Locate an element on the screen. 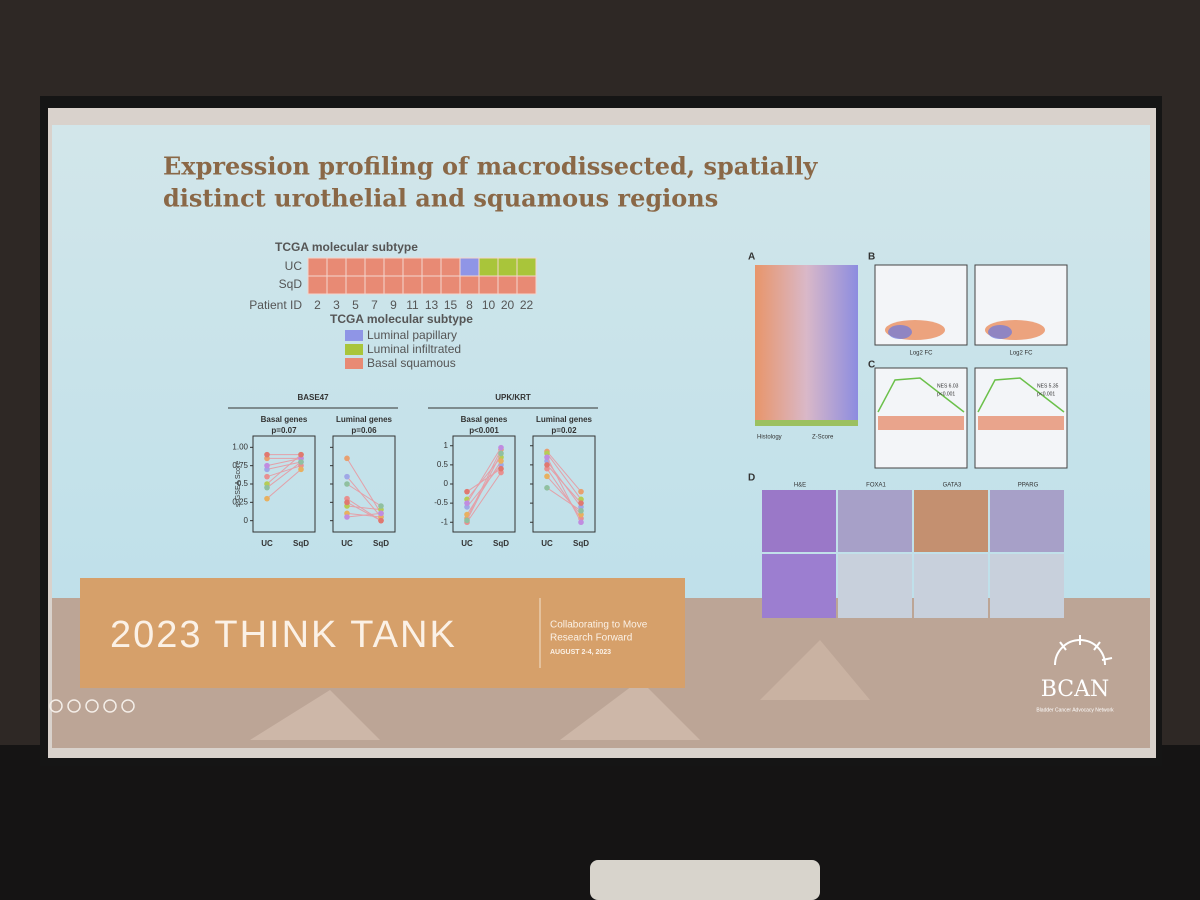 The image size is (1200, 900). gsea-stat: p<0.001 is located at coordinates (1046, 394).